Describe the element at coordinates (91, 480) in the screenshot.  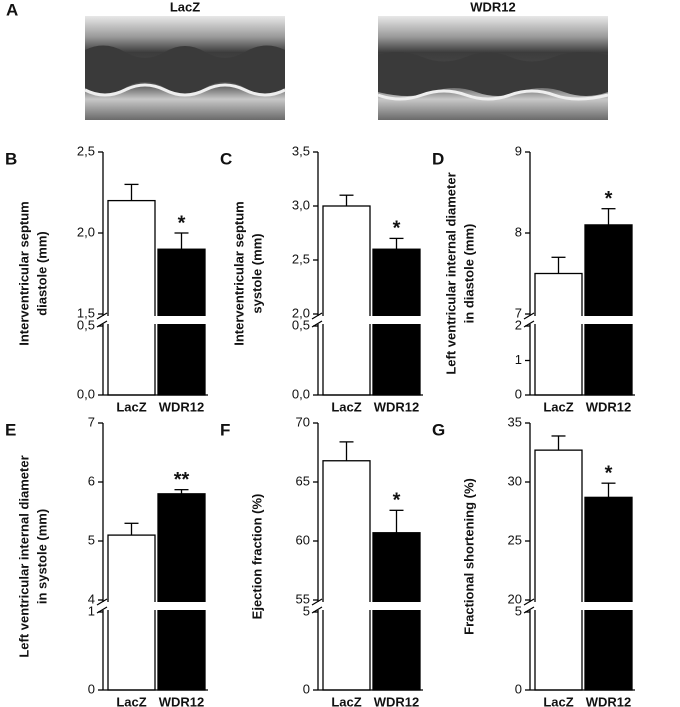
I see `y-tick-label: 6` at that location.